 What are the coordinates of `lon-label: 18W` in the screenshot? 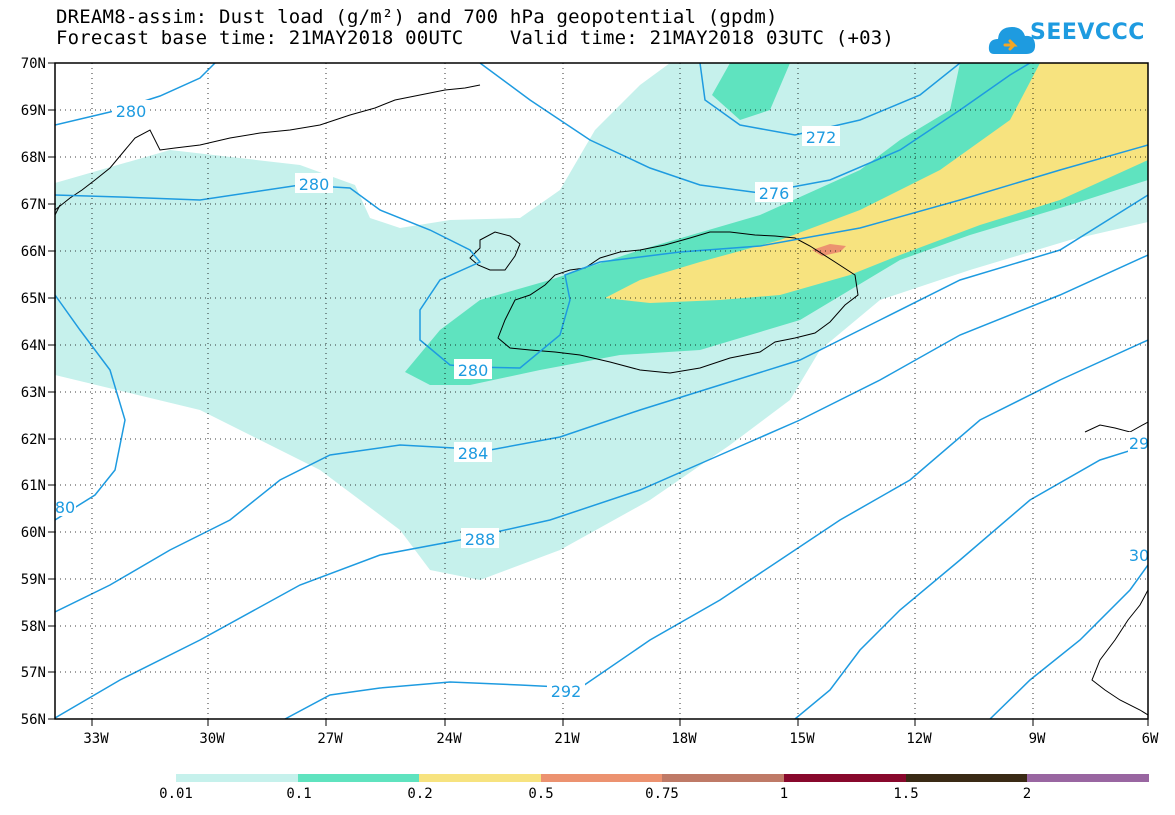 It's located at (684, 739).